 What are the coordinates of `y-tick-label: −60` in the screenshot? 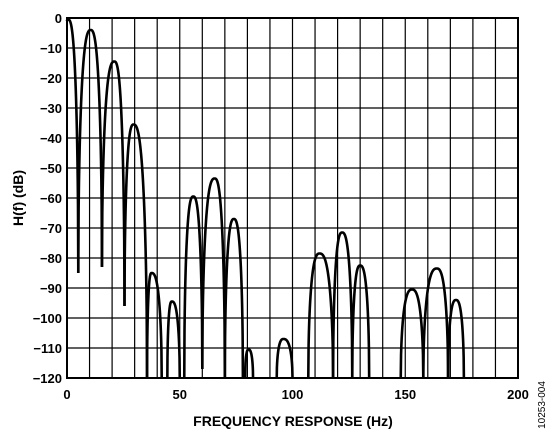 It's located at (51, 198).